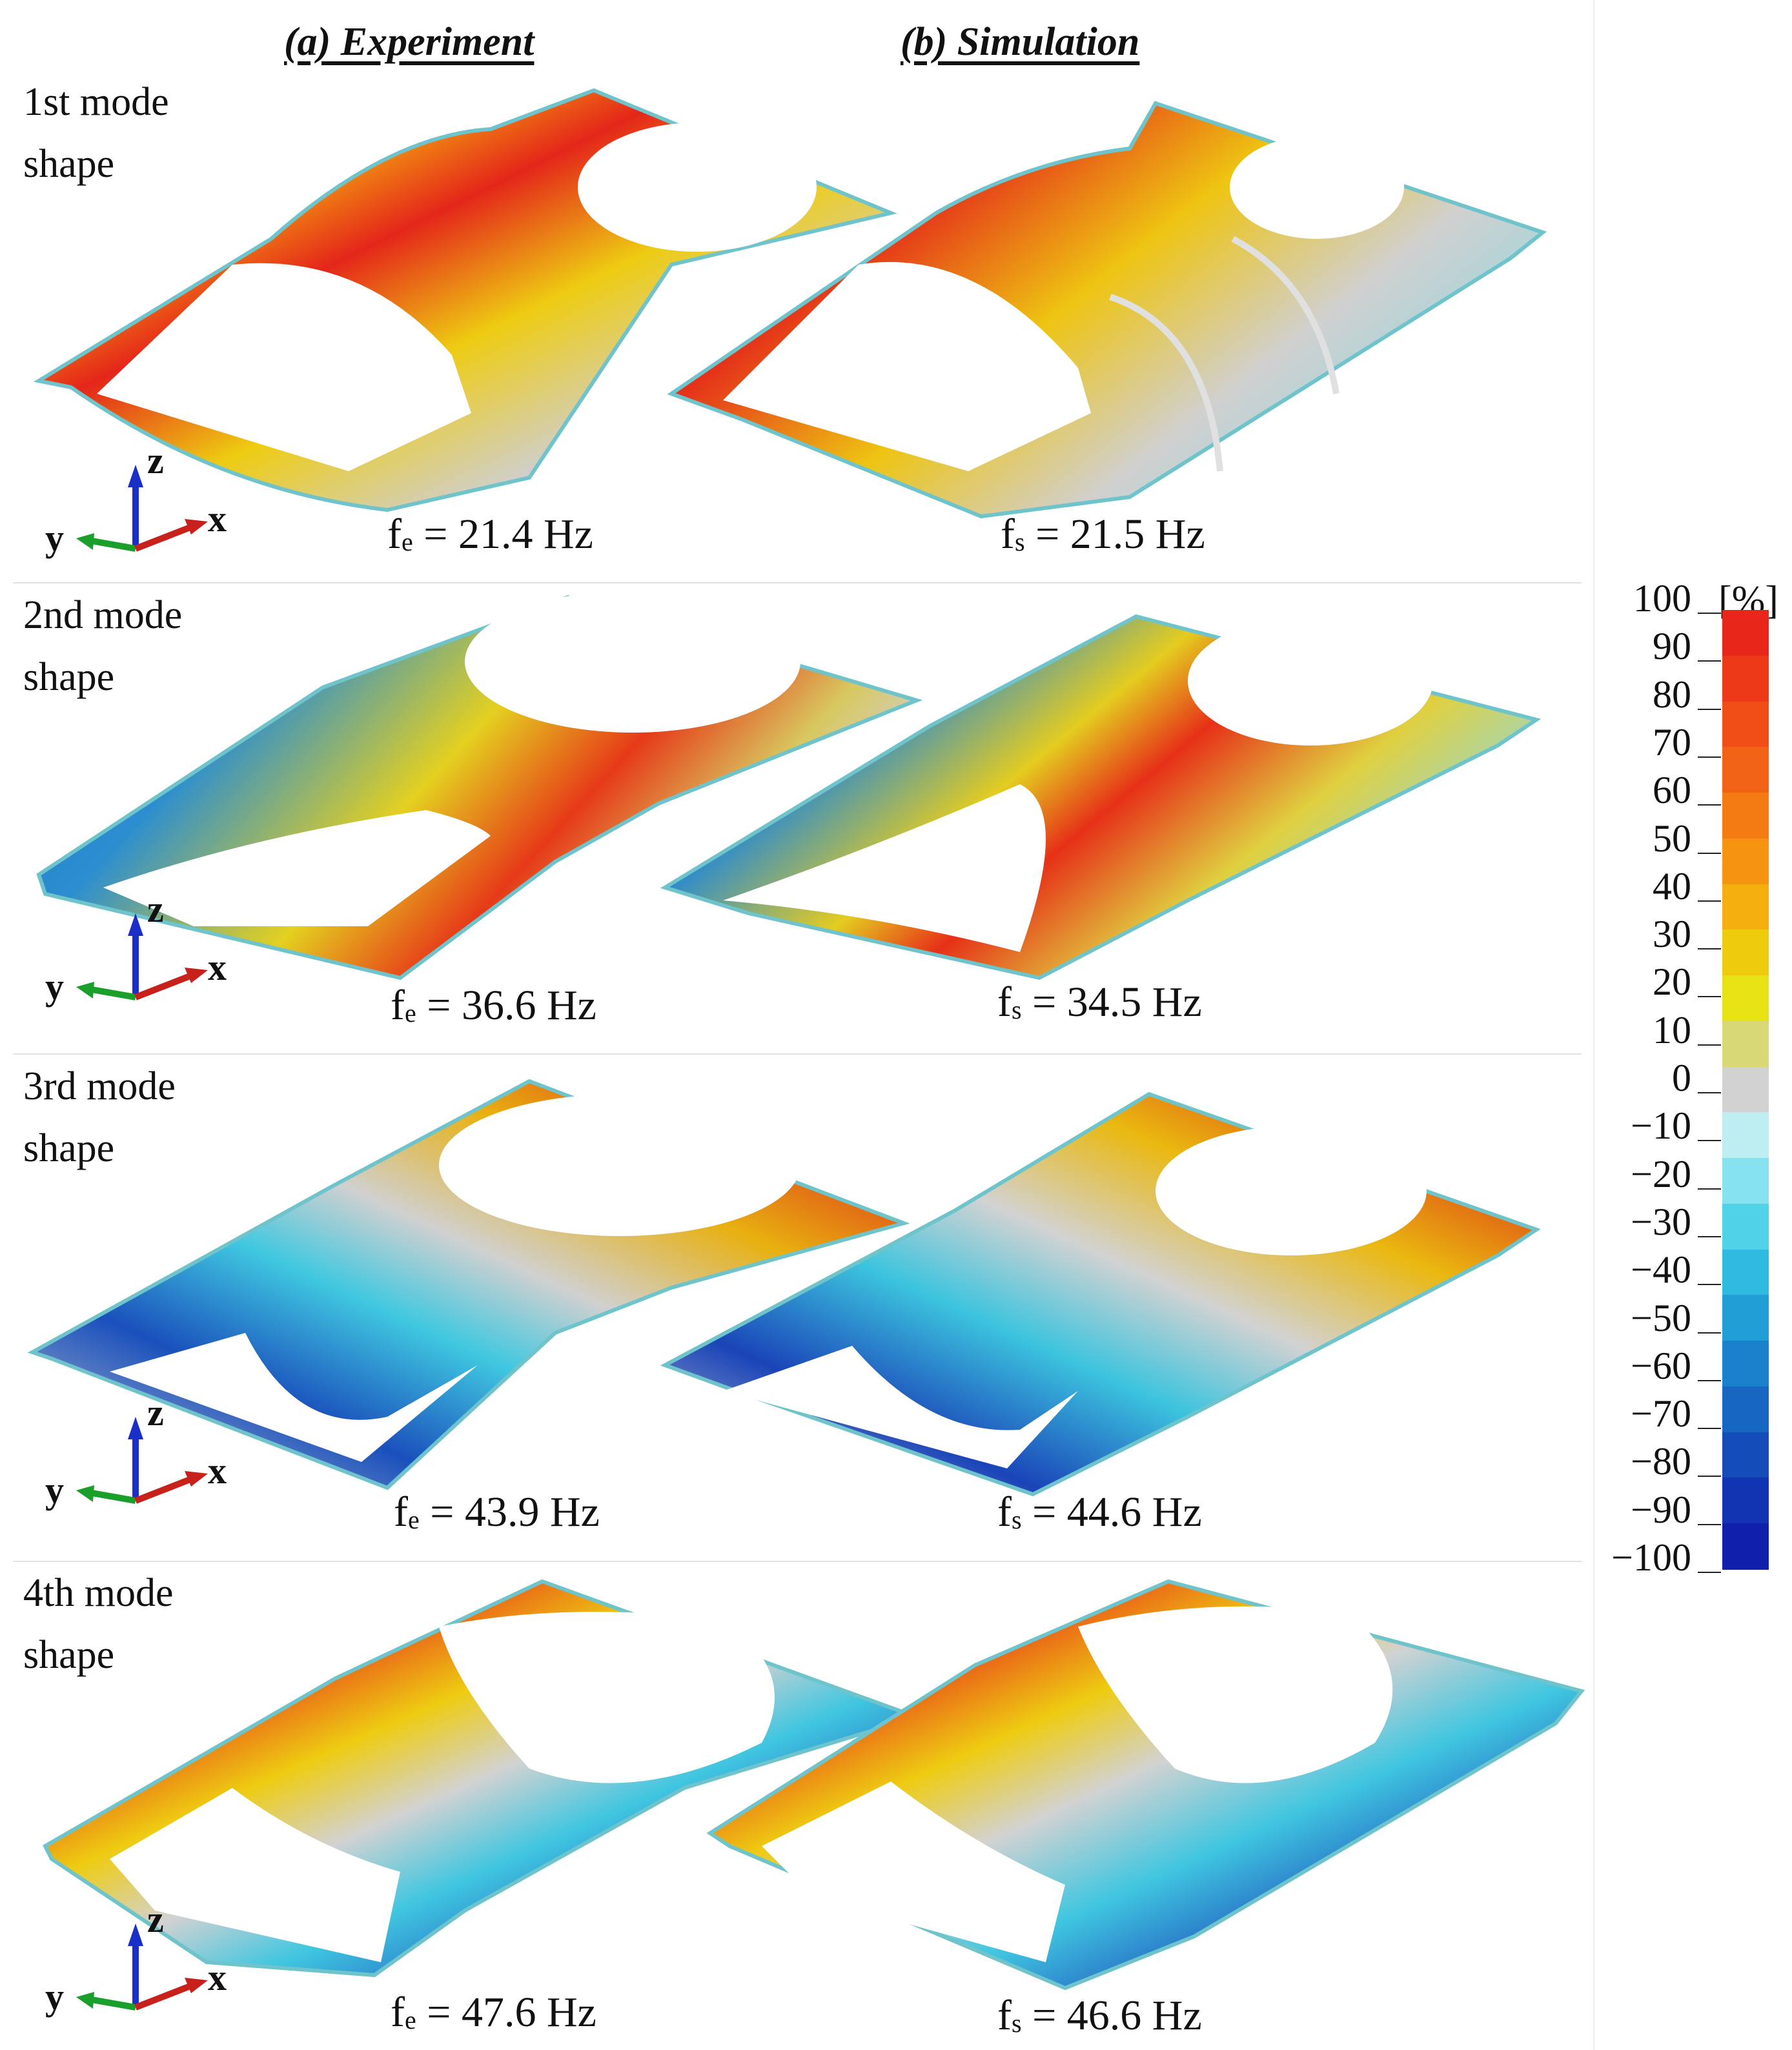 Image resolution: width=1792 pixels, height=2050 pixels. What do you see at coordinates (98, 1593) in the screenshot?
I see `mode-label-line1: 4th mode` at bounding box center [98, 1593].